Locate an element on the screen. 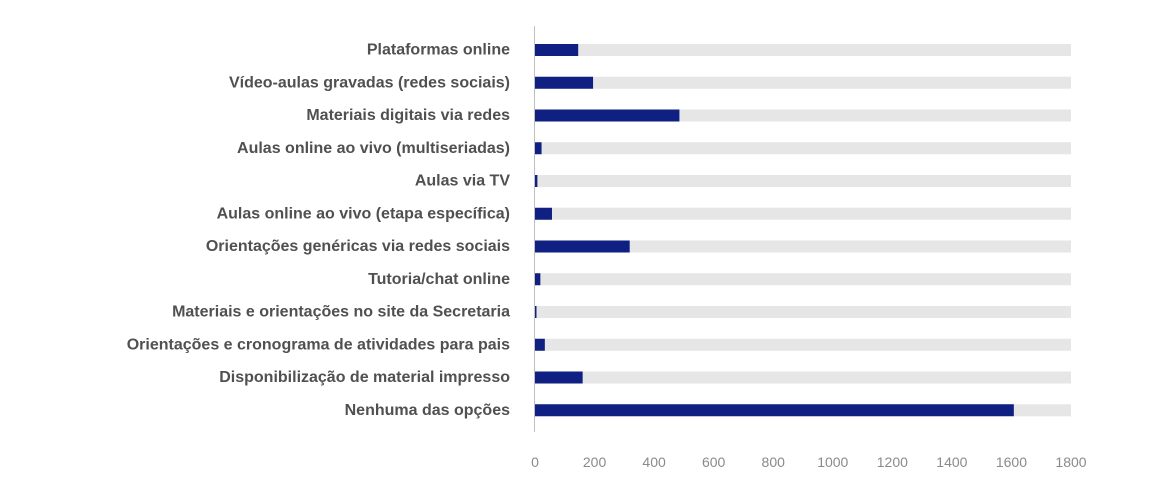 The width and height of the screenshot is (1164, 488). category-label: Aulas online ao vivo (multiseriadas) is located at coordinates (373, 148).